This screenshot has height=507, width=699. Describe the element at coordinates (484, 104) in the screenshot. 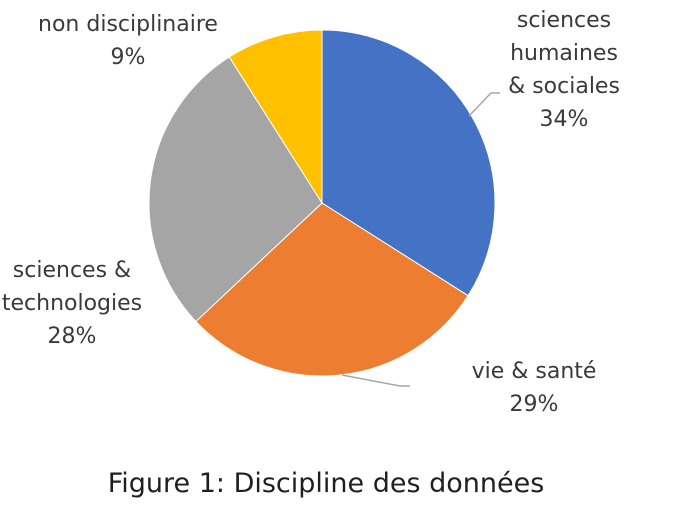

I see `leader-line-sciences-humaines` at that location.